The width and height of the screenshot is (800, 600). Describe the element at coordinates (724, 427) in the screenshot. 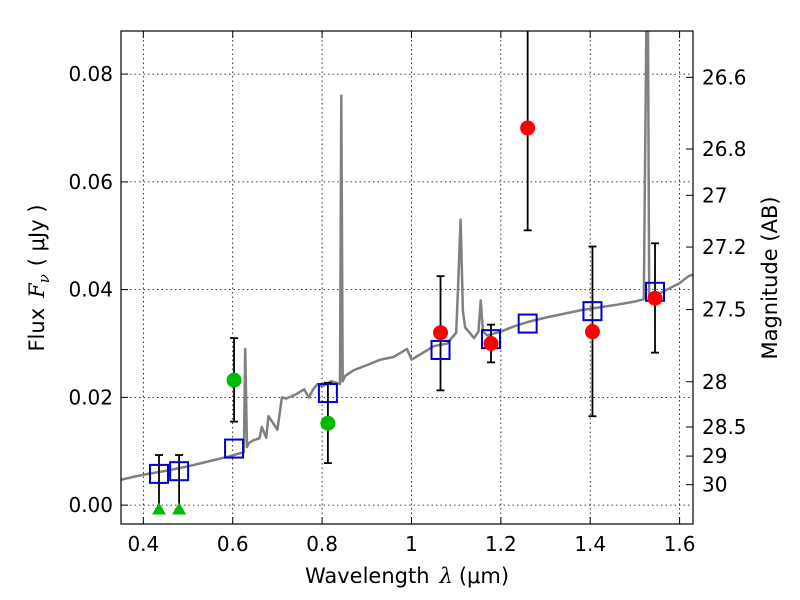

I see `mag-tick-label: 28.5` at that location.